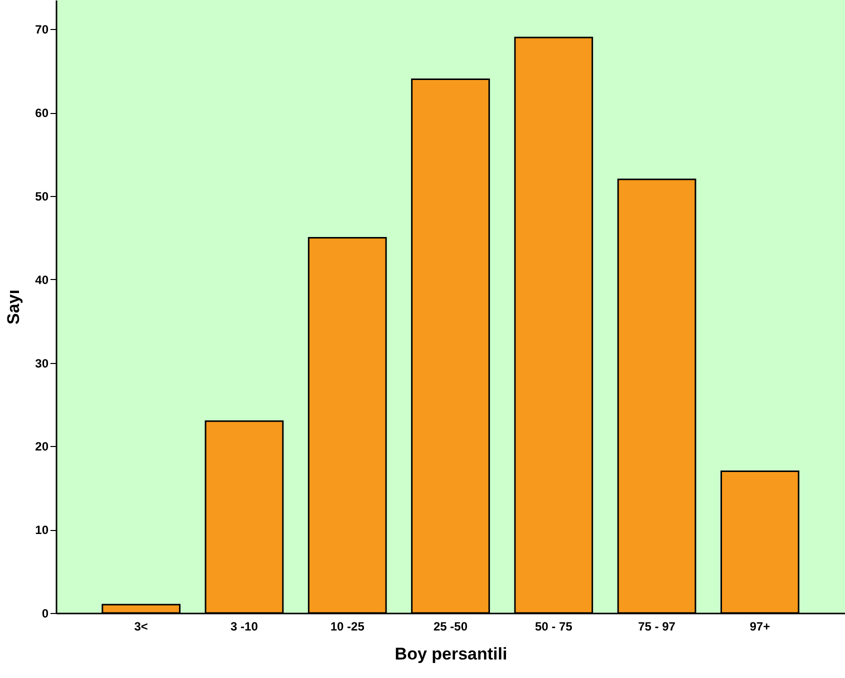 The height and width of the screenshot is (678, 845). What do you see at coordinates (451, 654) in the screenshot?
I see `x-axis-title: Boy persantili` at bounding box center [451, 654].